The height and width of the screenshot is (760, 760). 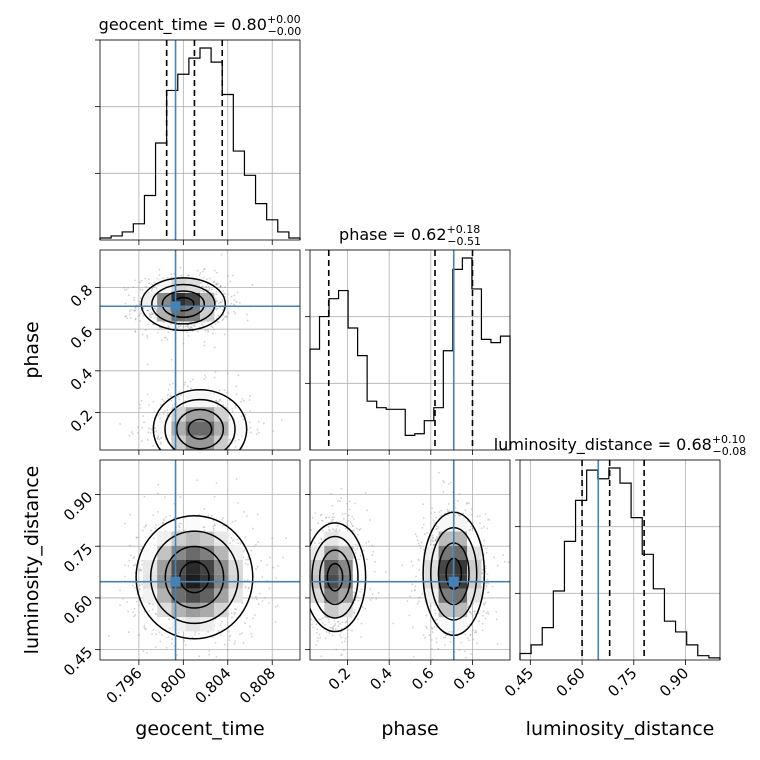 What do you see at coordinates (32, 560) in the screenshot?
I see `y-axis-label-luminosity_distance: luminosity_distance` at bounding box center [32, 560].